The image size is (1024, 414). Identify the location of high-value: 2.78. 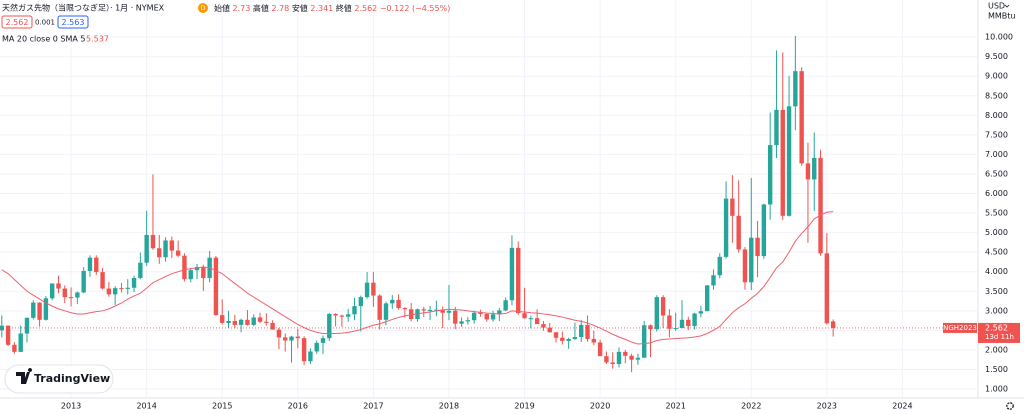
(280, 8).